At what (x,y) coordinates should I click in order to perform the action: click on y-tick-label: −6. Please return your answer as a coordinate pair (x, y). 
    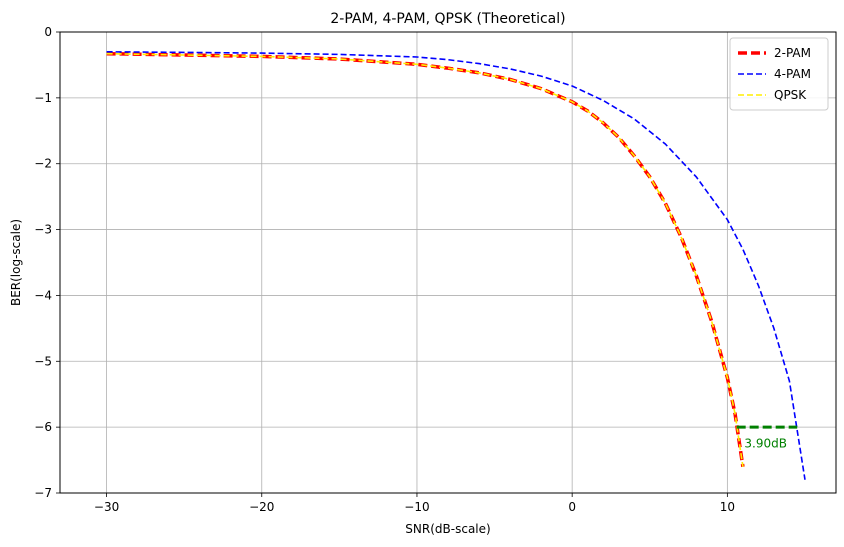
    Looking at the image, I should click on (43, 427).